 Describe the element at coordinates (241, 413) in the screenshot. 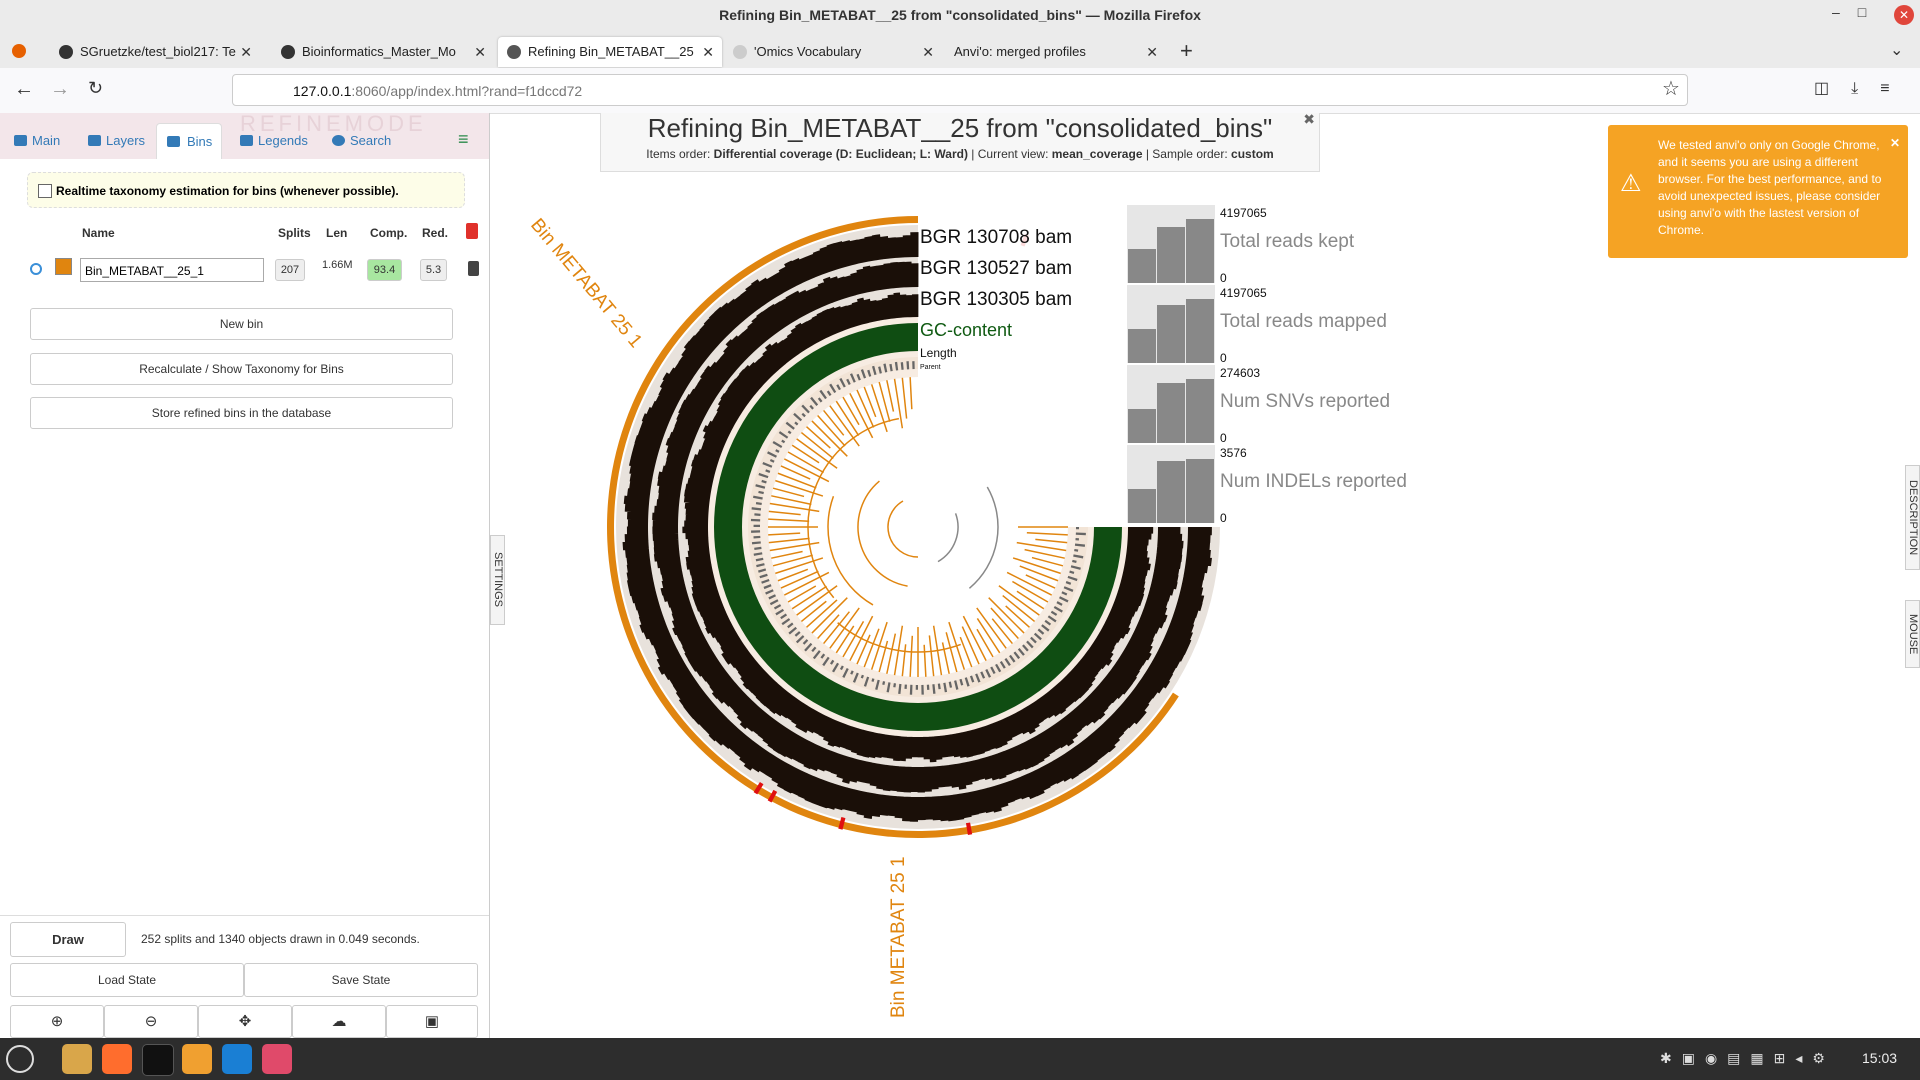

I see `store-button: Store refined bins in the database` at that location.